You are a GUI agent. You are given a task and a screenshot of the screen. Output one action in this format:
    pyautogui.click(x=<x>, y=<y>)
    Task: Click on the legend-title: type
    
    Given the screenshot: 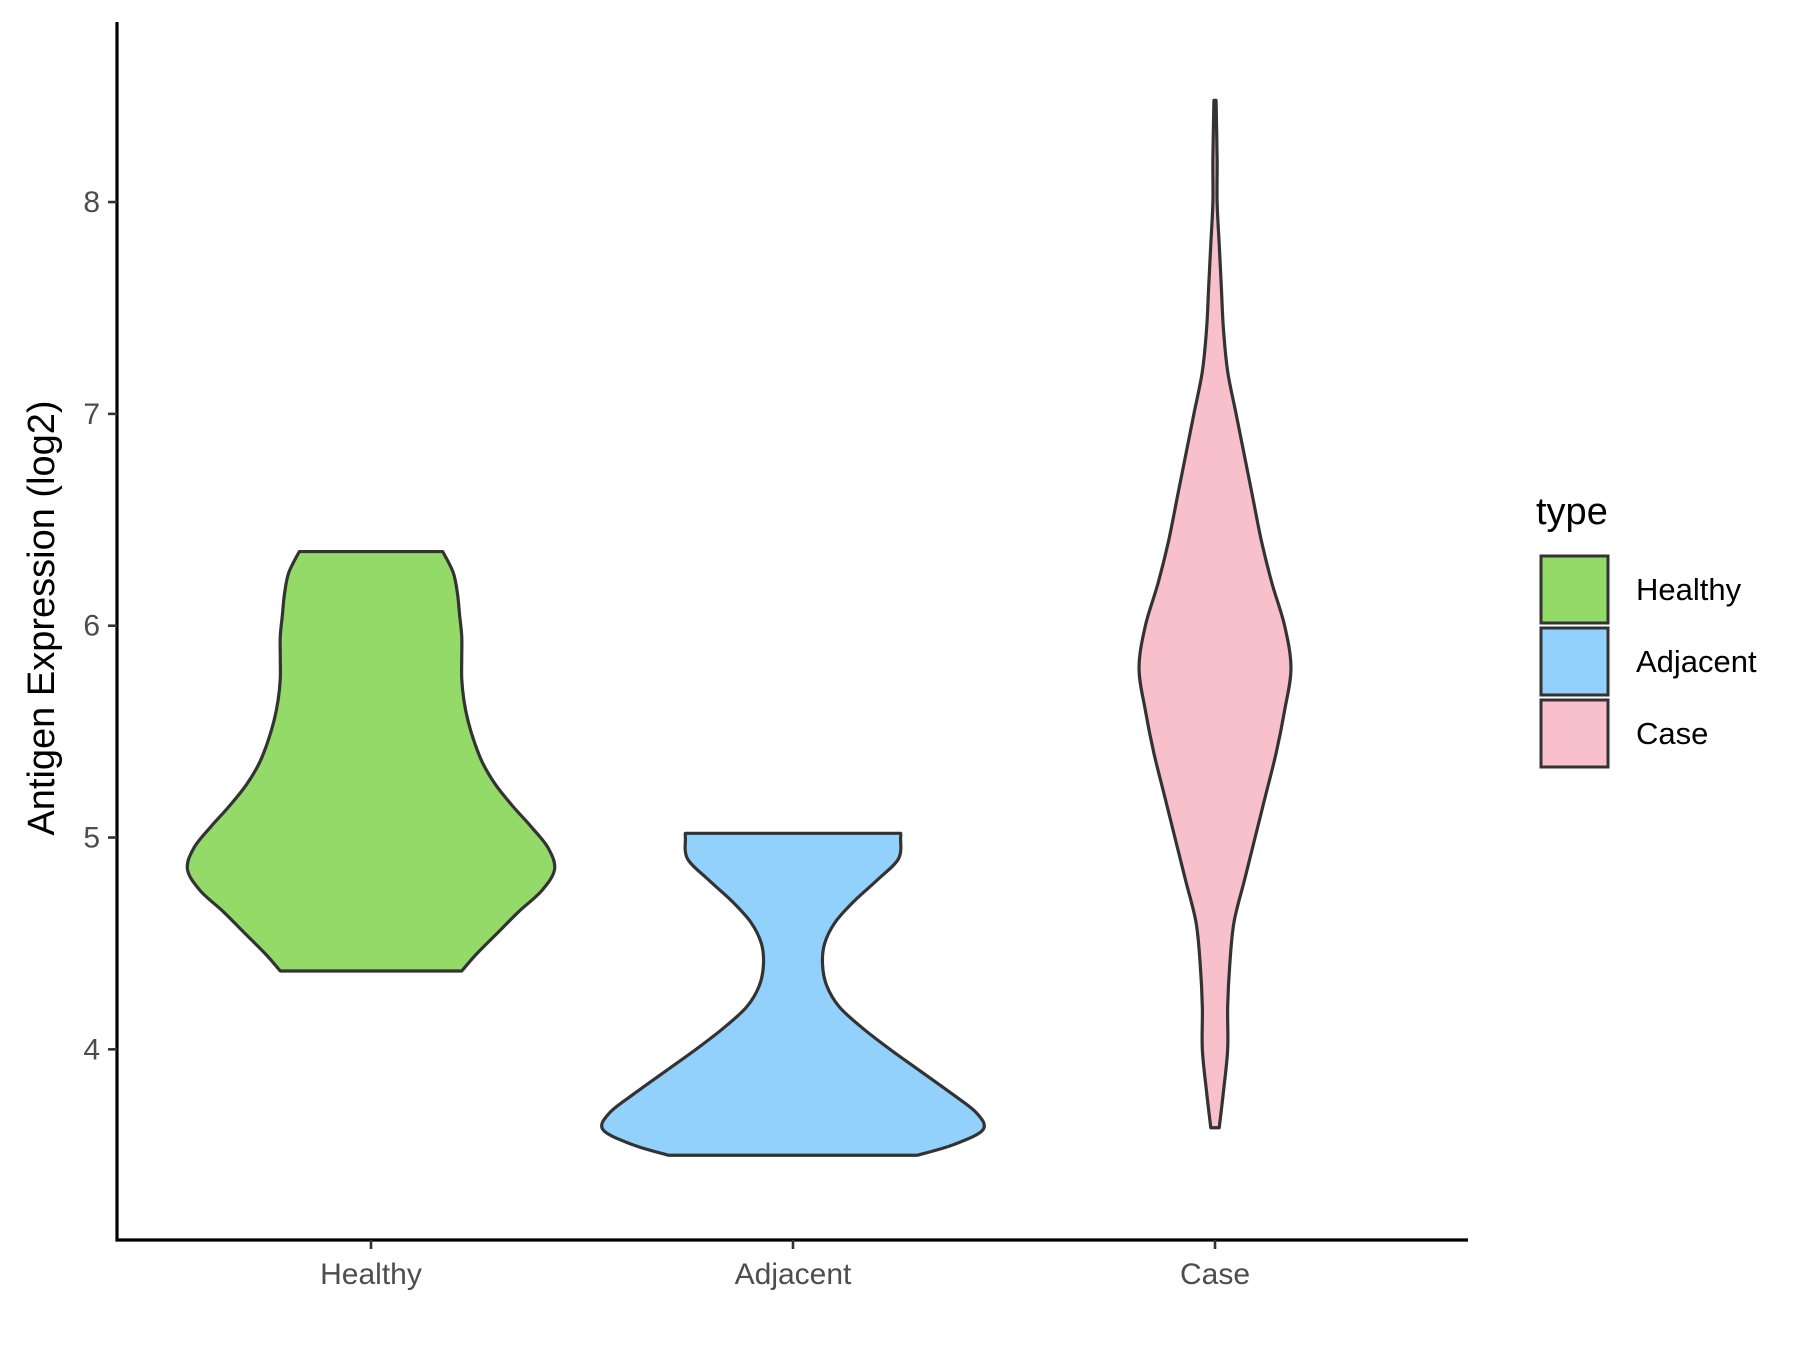 What is the action you would take?
    pyautogui.click(x=1572, y=512)
    